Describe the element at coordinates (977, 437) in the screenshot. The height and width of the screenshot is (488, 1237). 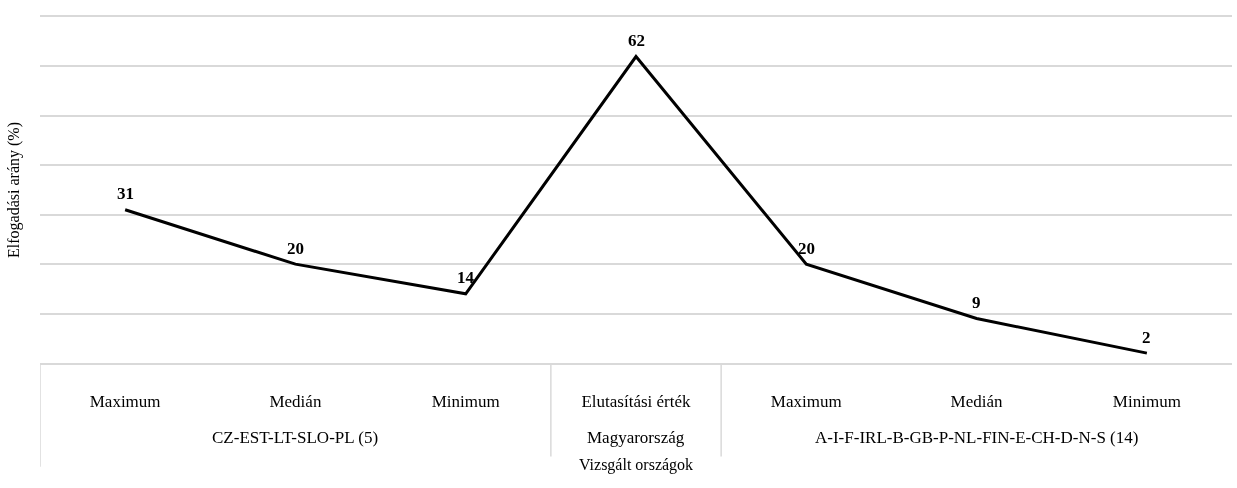
I see `text: A-I-F-IRL-B-GB-P-NL-FIN-E-CH-D-N-S (14)` at that location.